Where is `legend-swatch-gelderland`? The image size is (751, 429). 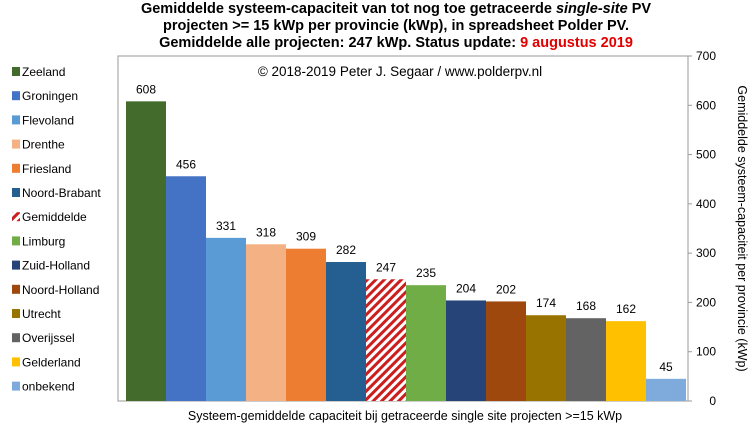 legend-swatch-gelderland is located at coordinates (16, 362).